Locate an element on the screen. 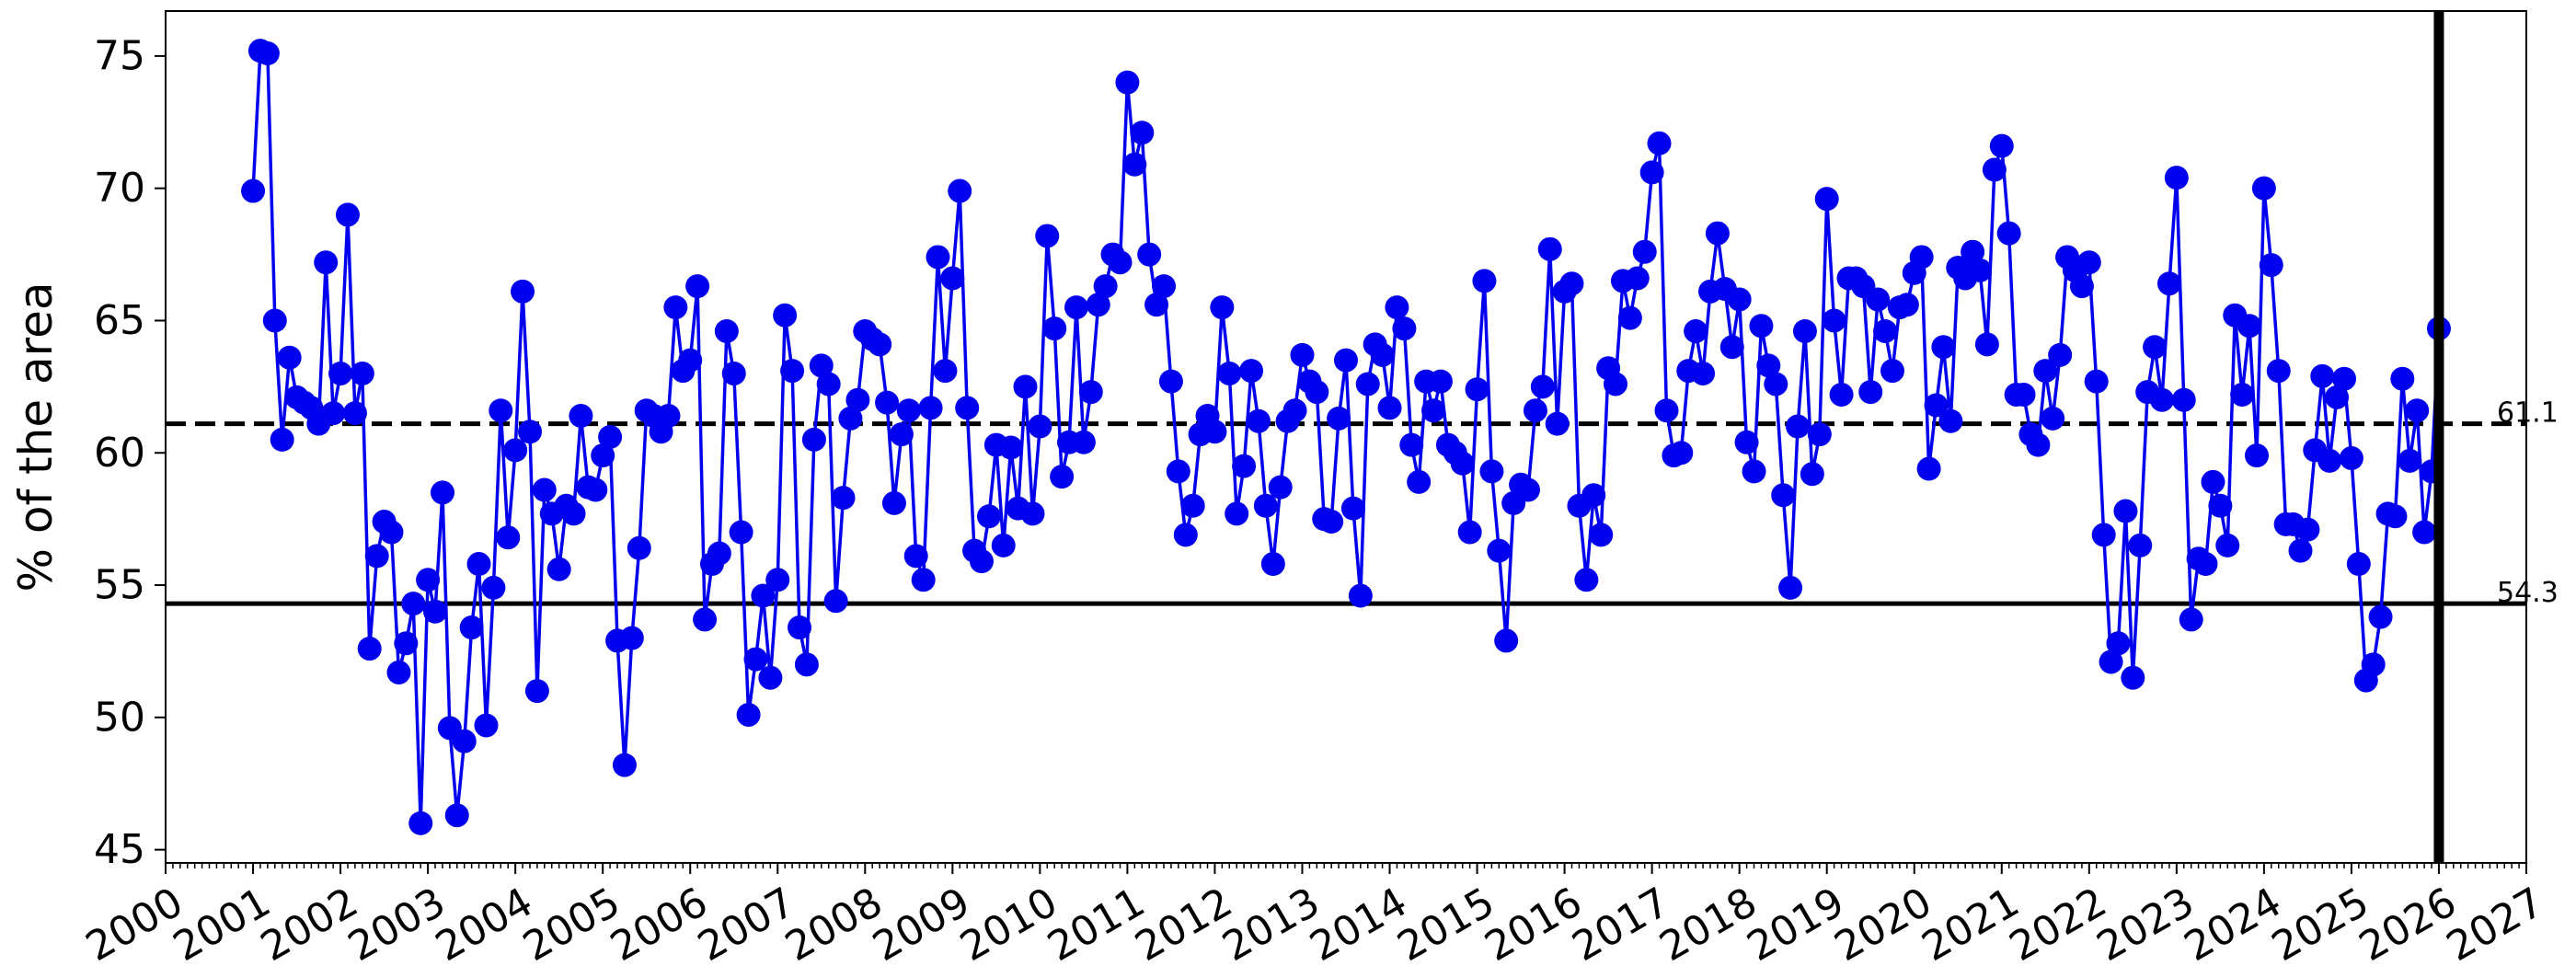 The height and width of the screenshot is (977, 2576). reference-line-label-0: 61.1 is located at coordinates (2528, 413).